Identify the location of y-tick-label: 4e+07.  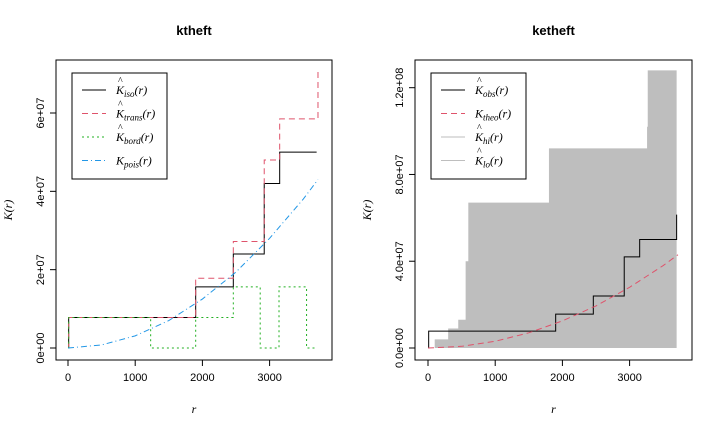
(41, 191).